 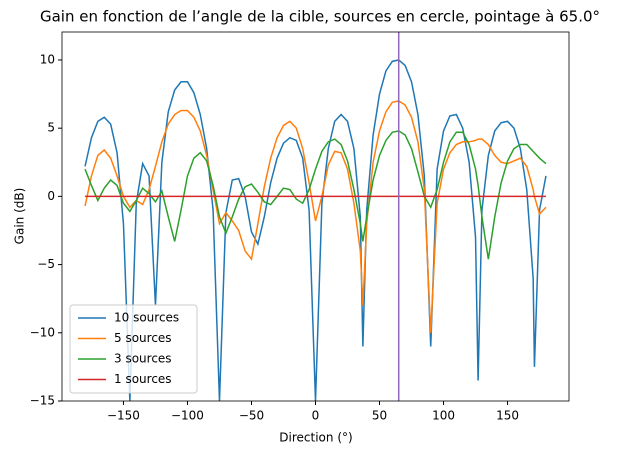 What do you see at coordinates (507, 416) in the screenshot?
I see `x-tick-label: 150` at bounding box center [507, 416].